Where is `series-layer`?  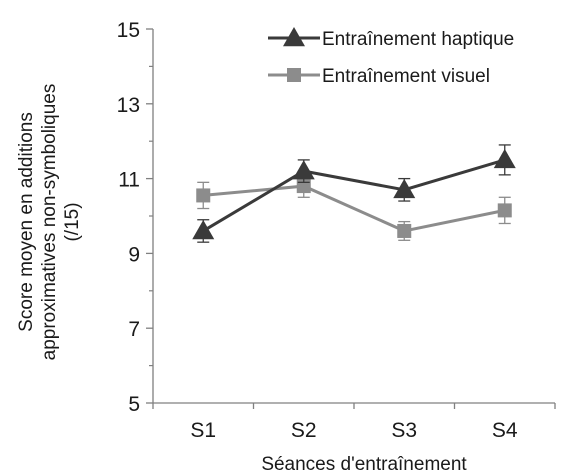
series-layer is located at coordinates (354, 193).